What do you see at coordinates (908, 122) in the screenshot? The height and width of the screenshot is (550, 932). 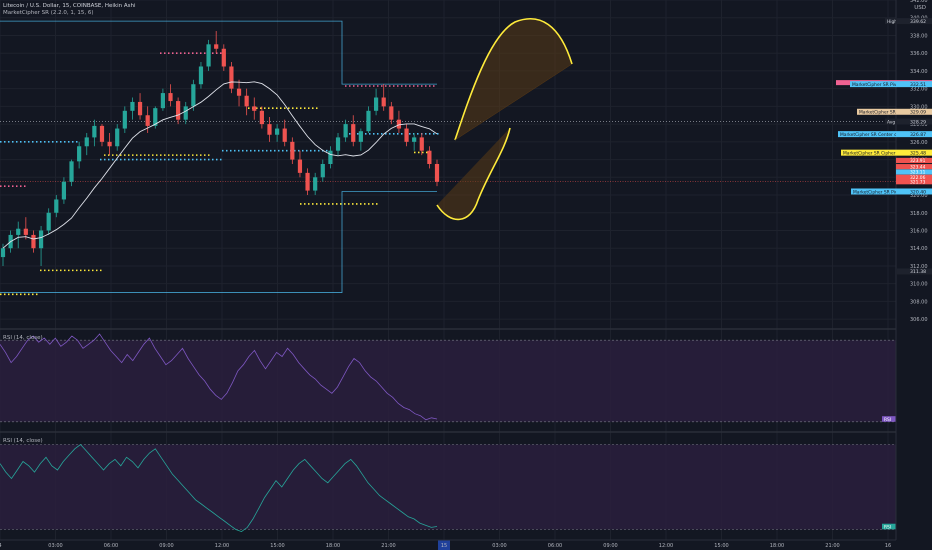 I see `level-label: Avg 328.29` at bounding box center [908, 122].